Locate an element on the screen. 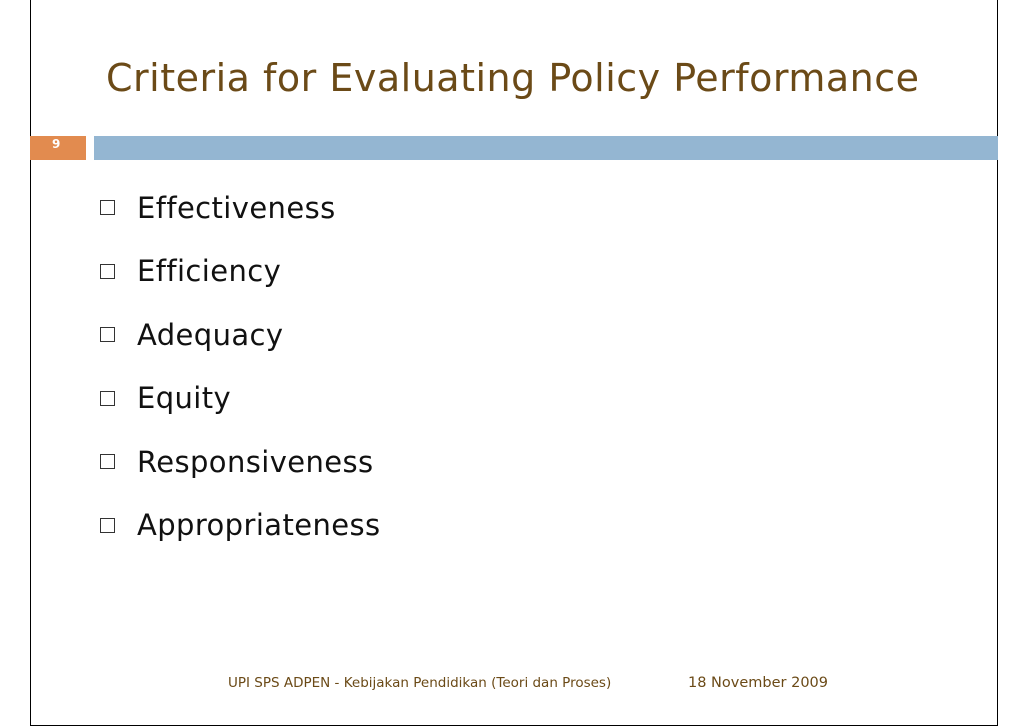  list-item: Efficiency is located at coordinates (240, 272).